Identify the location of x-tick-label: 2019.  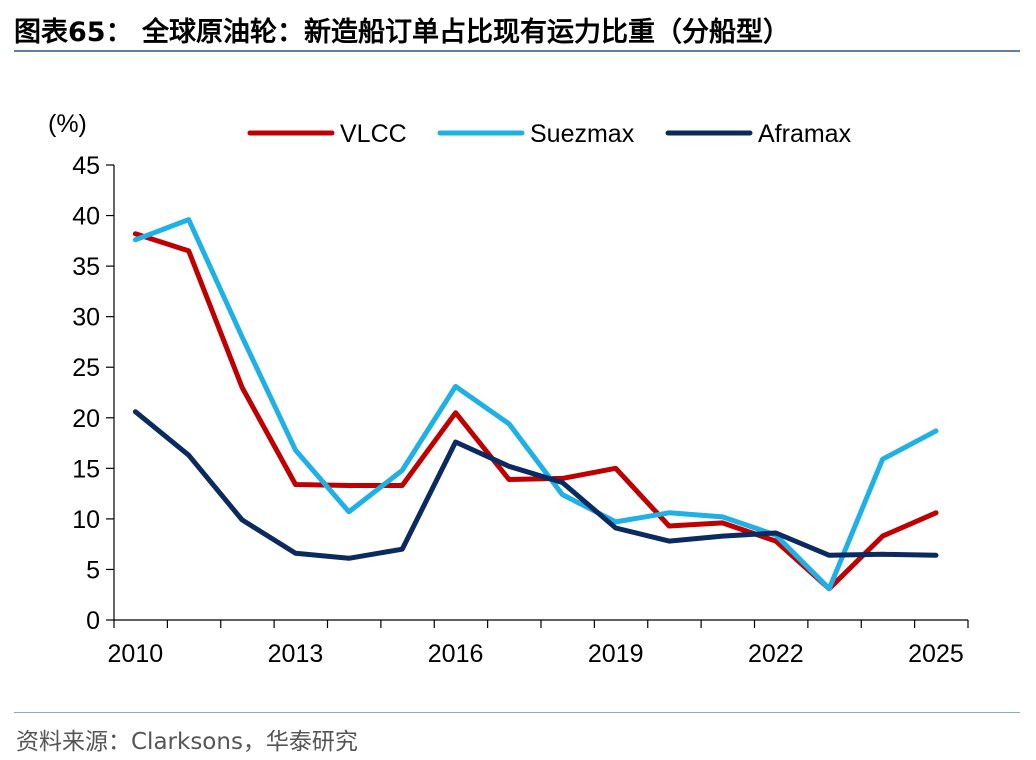
(616, 654).